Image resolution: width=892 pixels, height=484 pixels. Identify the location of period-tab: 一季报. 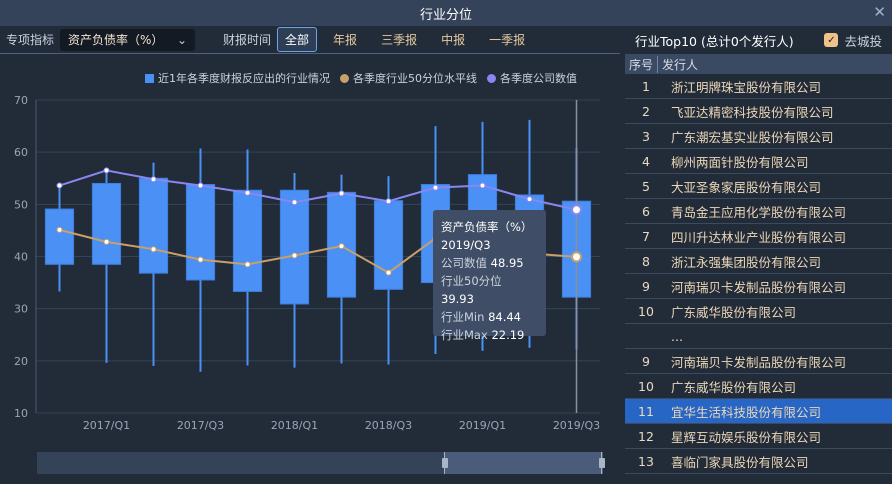
(507, 40).